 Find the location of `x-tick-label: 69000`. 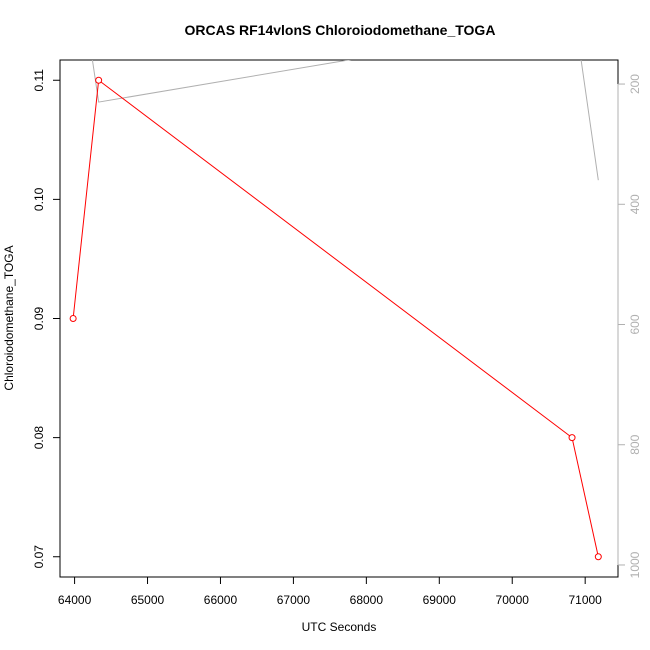

x-tick-label: 69000 is located at coordinates (440, 600).